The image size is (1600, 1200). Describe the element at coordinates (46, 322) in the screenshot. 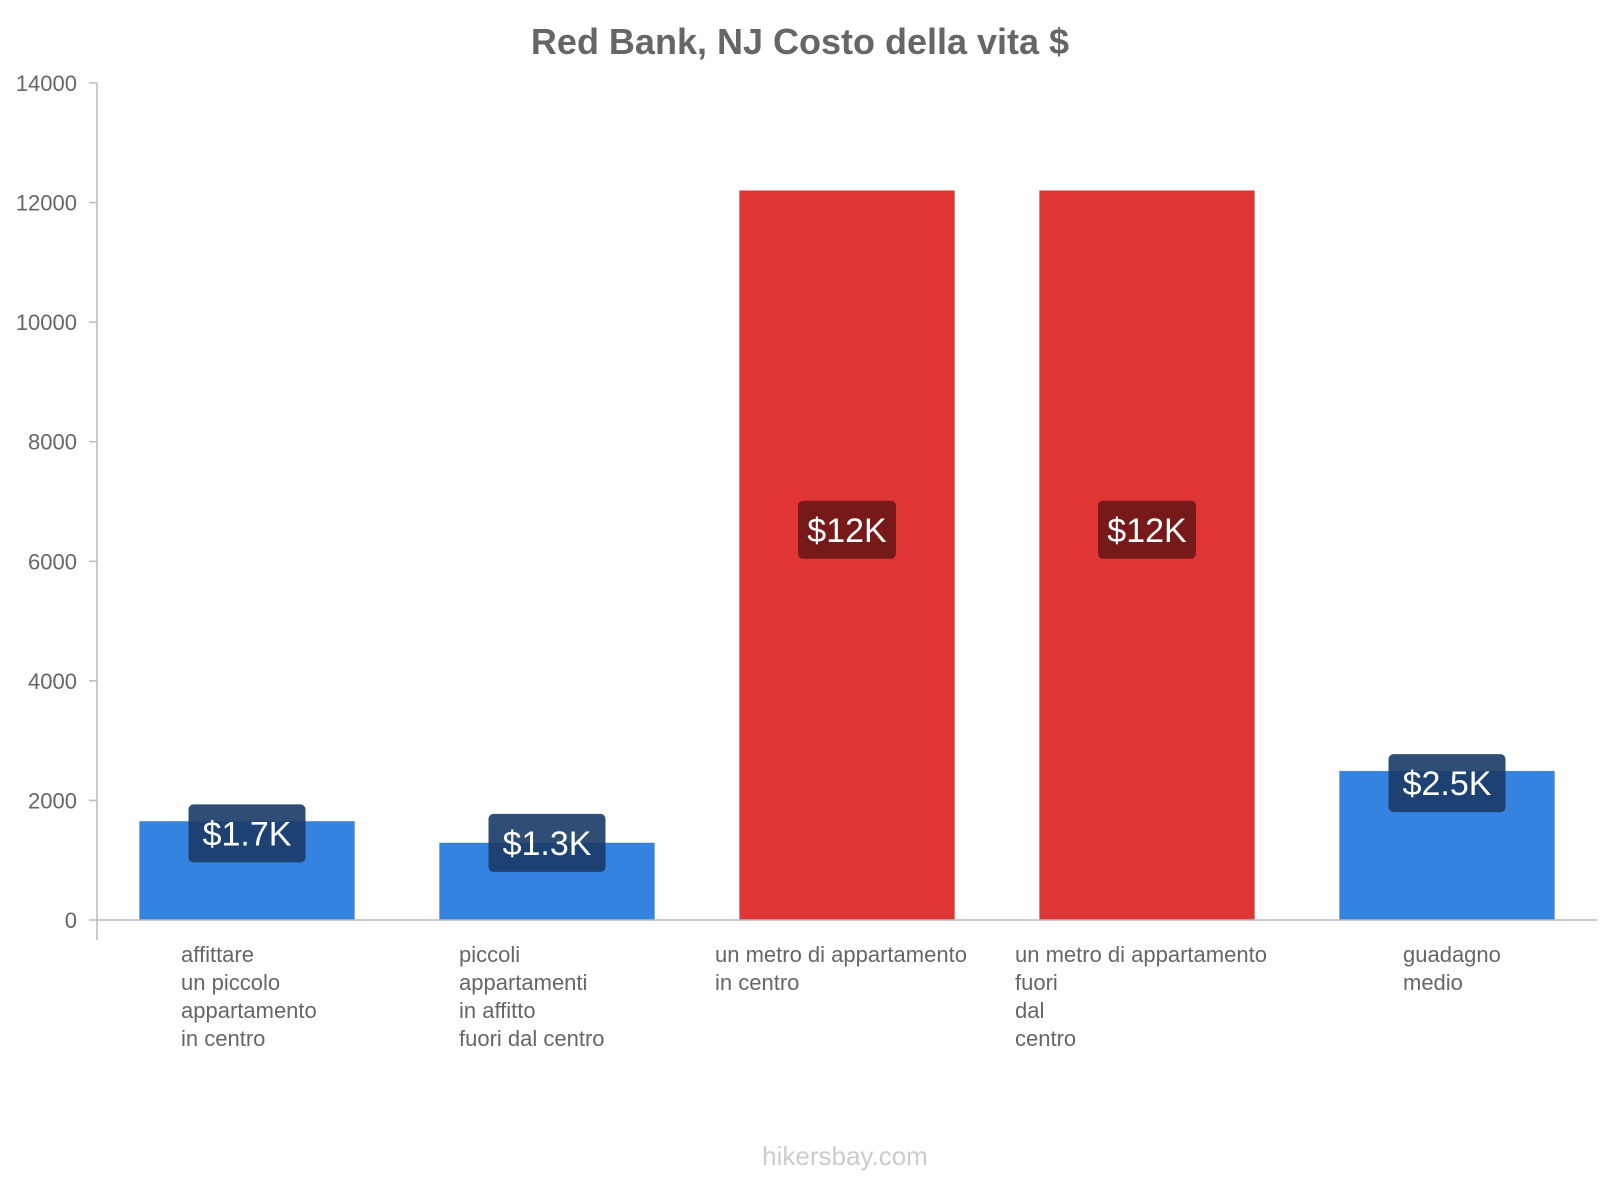

I see `y-tick-label: 10000` at that location.